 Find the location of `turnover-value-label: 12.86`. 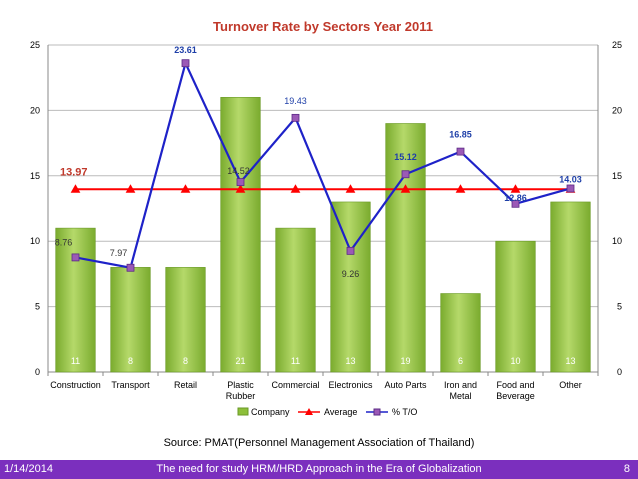

turnover-value-label: 12.86 is located at coordinates (515, 198).